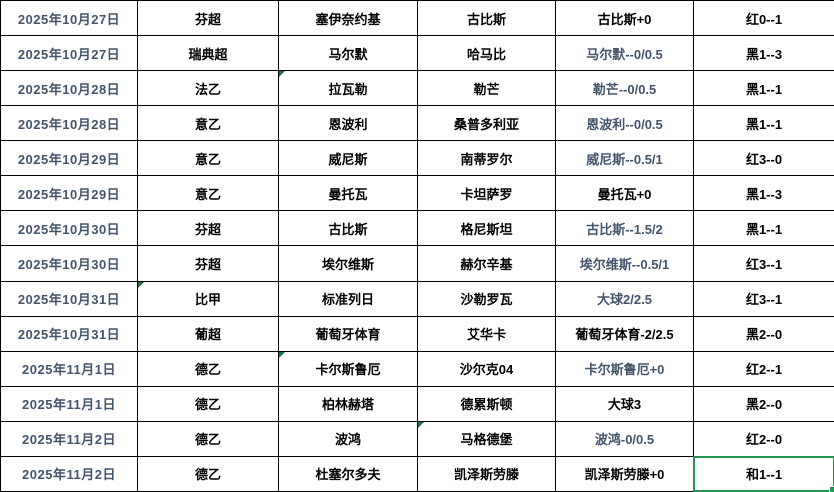 This screenshot has height=492, width=834. Describe the element at coordinates (486, 53) in the screenshot. I see `cell-away: 哈马比` at that location.